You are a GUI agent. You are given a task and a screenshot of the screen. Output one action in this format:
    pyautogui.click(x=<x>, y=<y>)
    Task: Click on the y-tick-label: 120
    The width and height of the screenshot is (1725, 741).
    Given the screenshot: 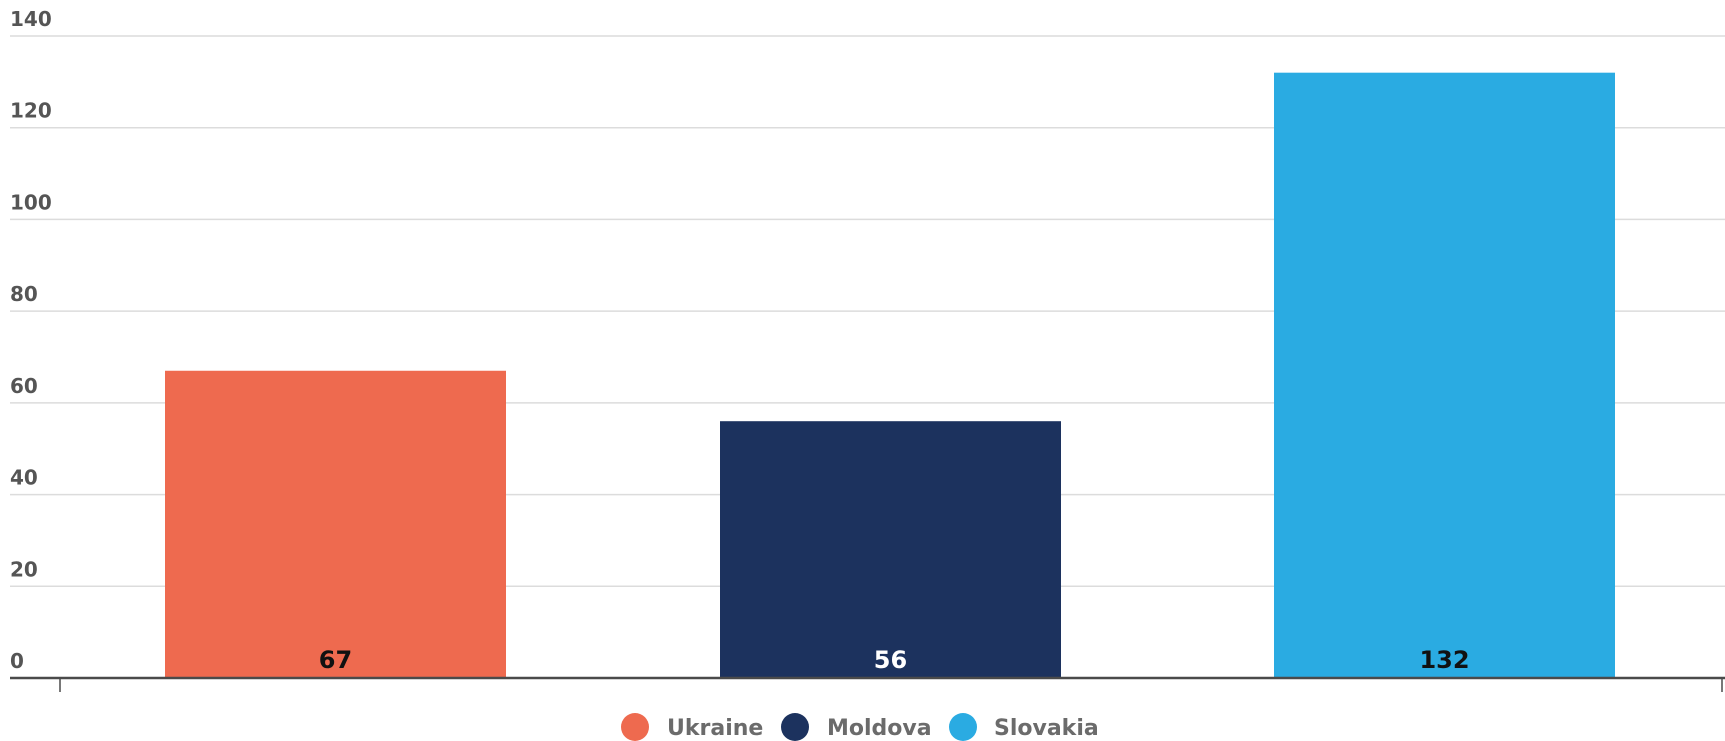 What is the action you would take?
    pyautogui.click(x=31, y=111)
    